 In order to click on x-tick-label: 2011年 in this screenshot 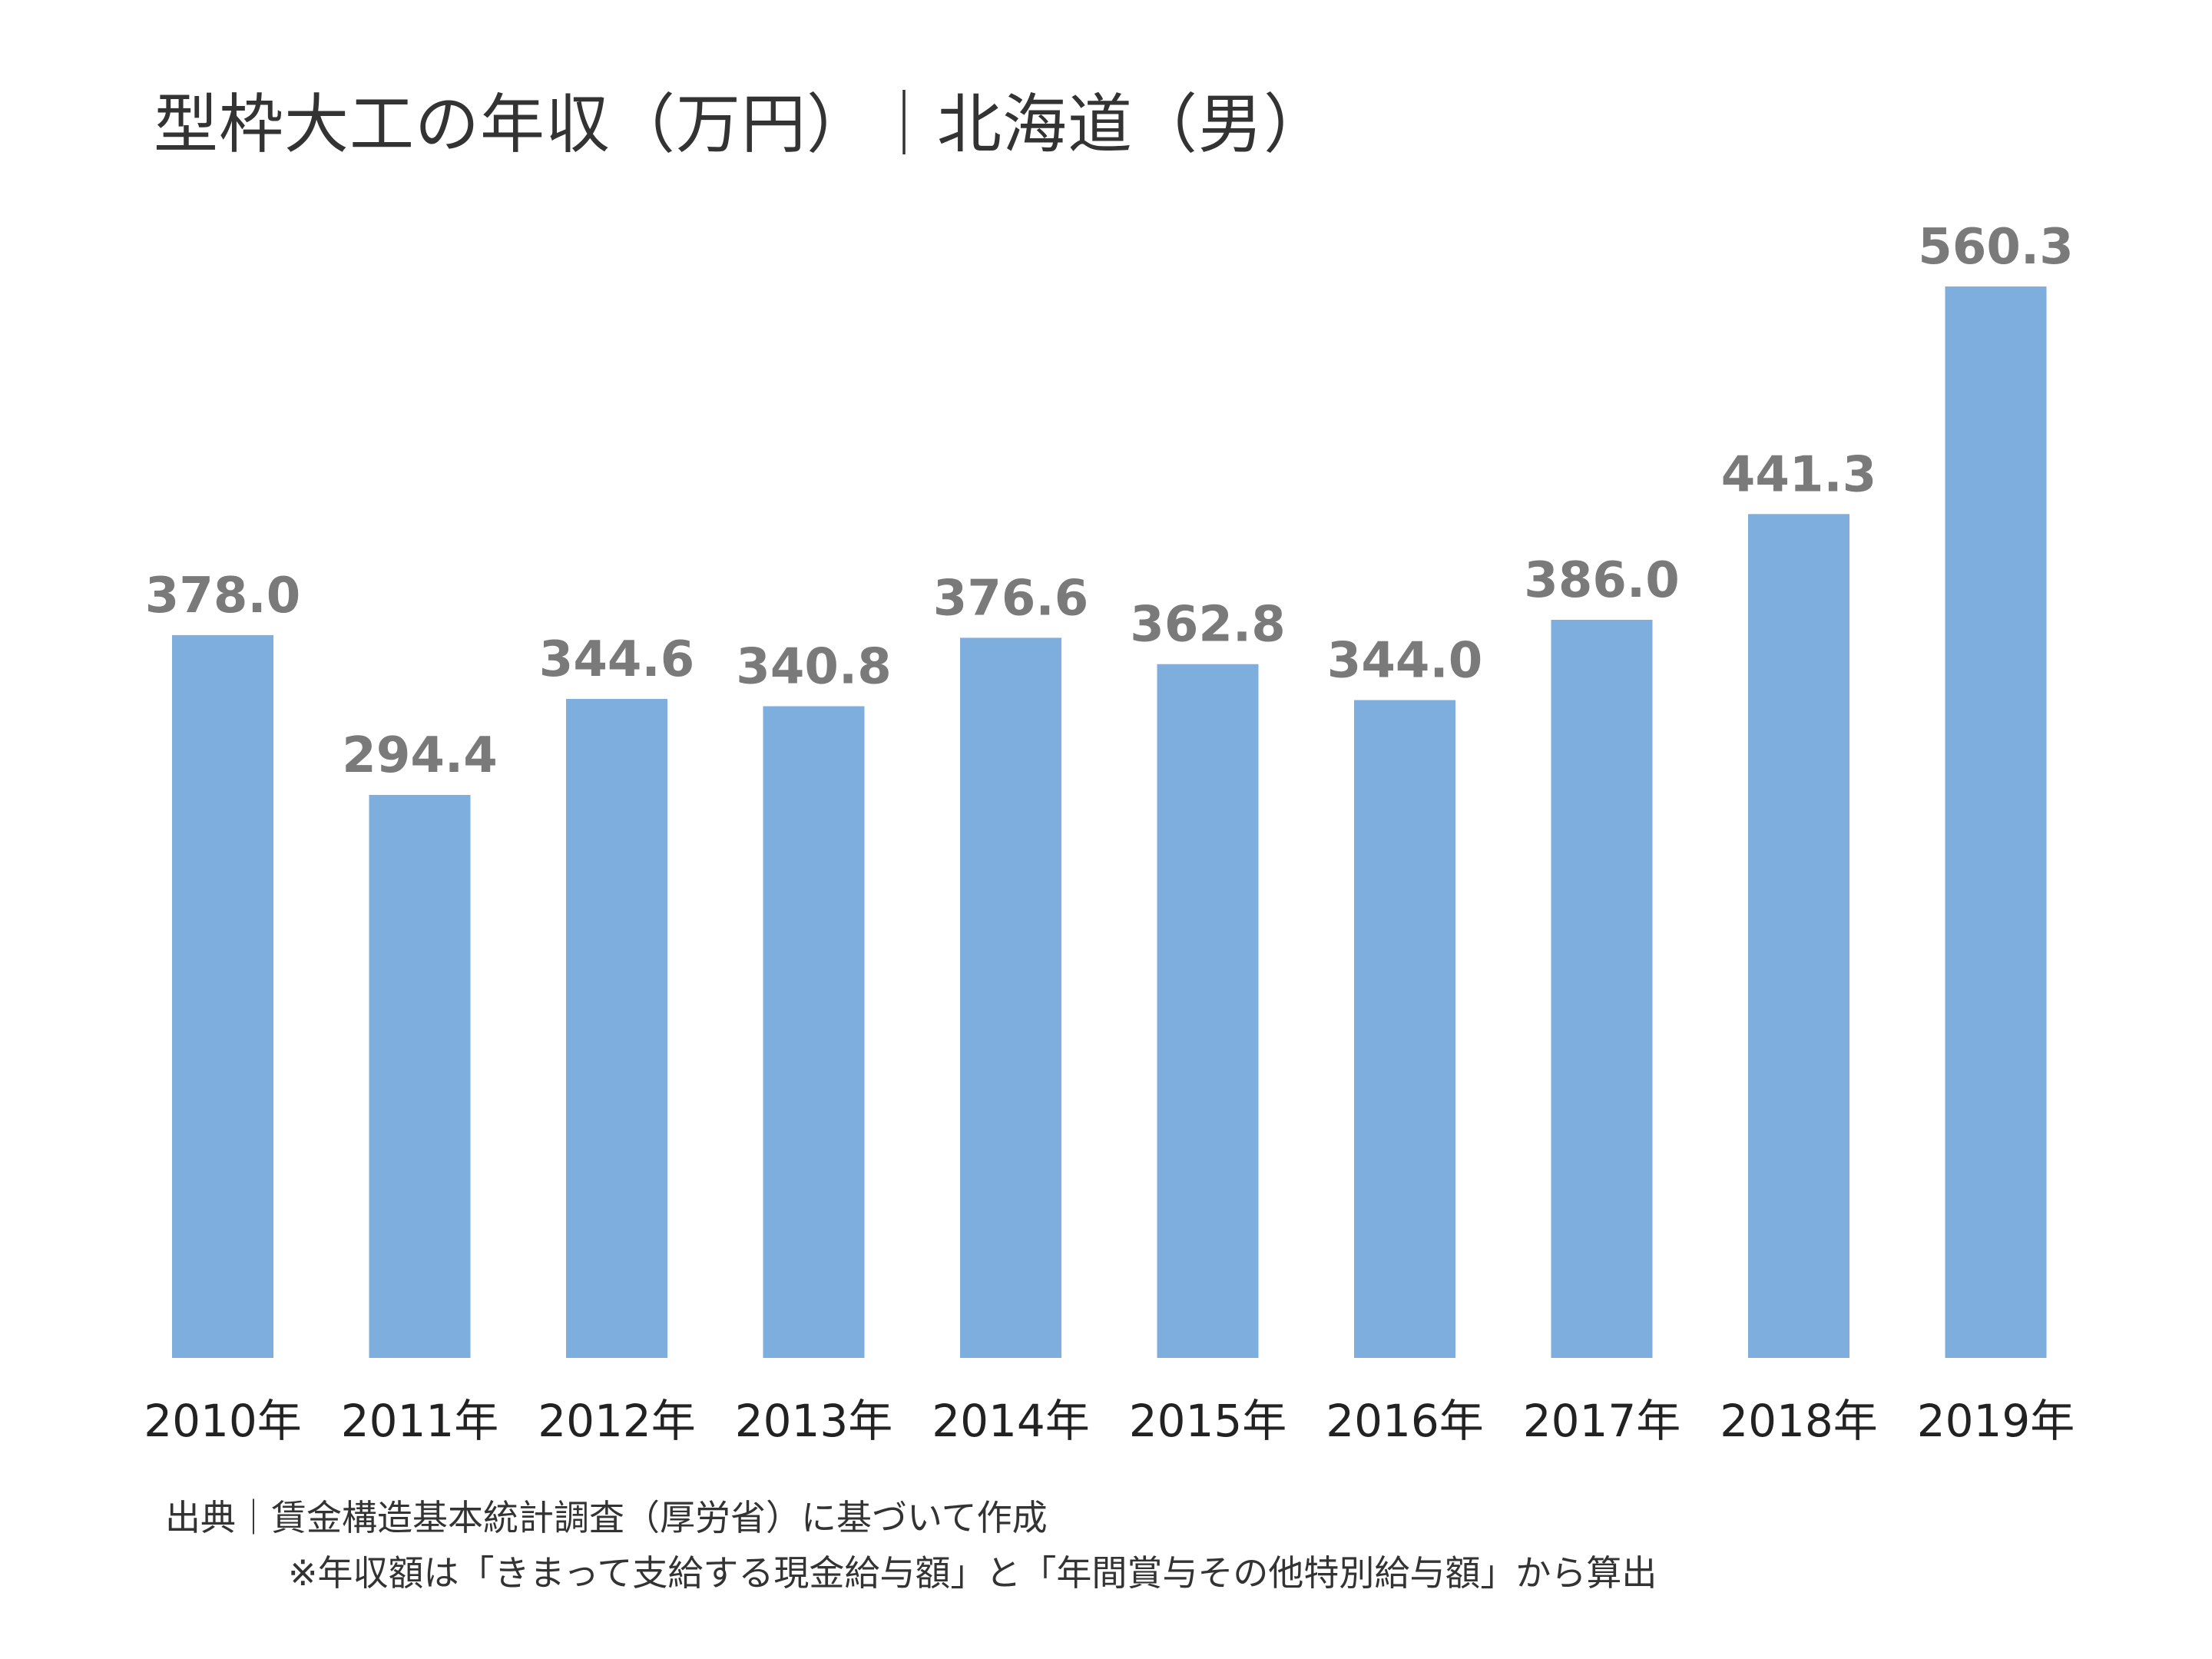, I will do `click(420, 1421)`.